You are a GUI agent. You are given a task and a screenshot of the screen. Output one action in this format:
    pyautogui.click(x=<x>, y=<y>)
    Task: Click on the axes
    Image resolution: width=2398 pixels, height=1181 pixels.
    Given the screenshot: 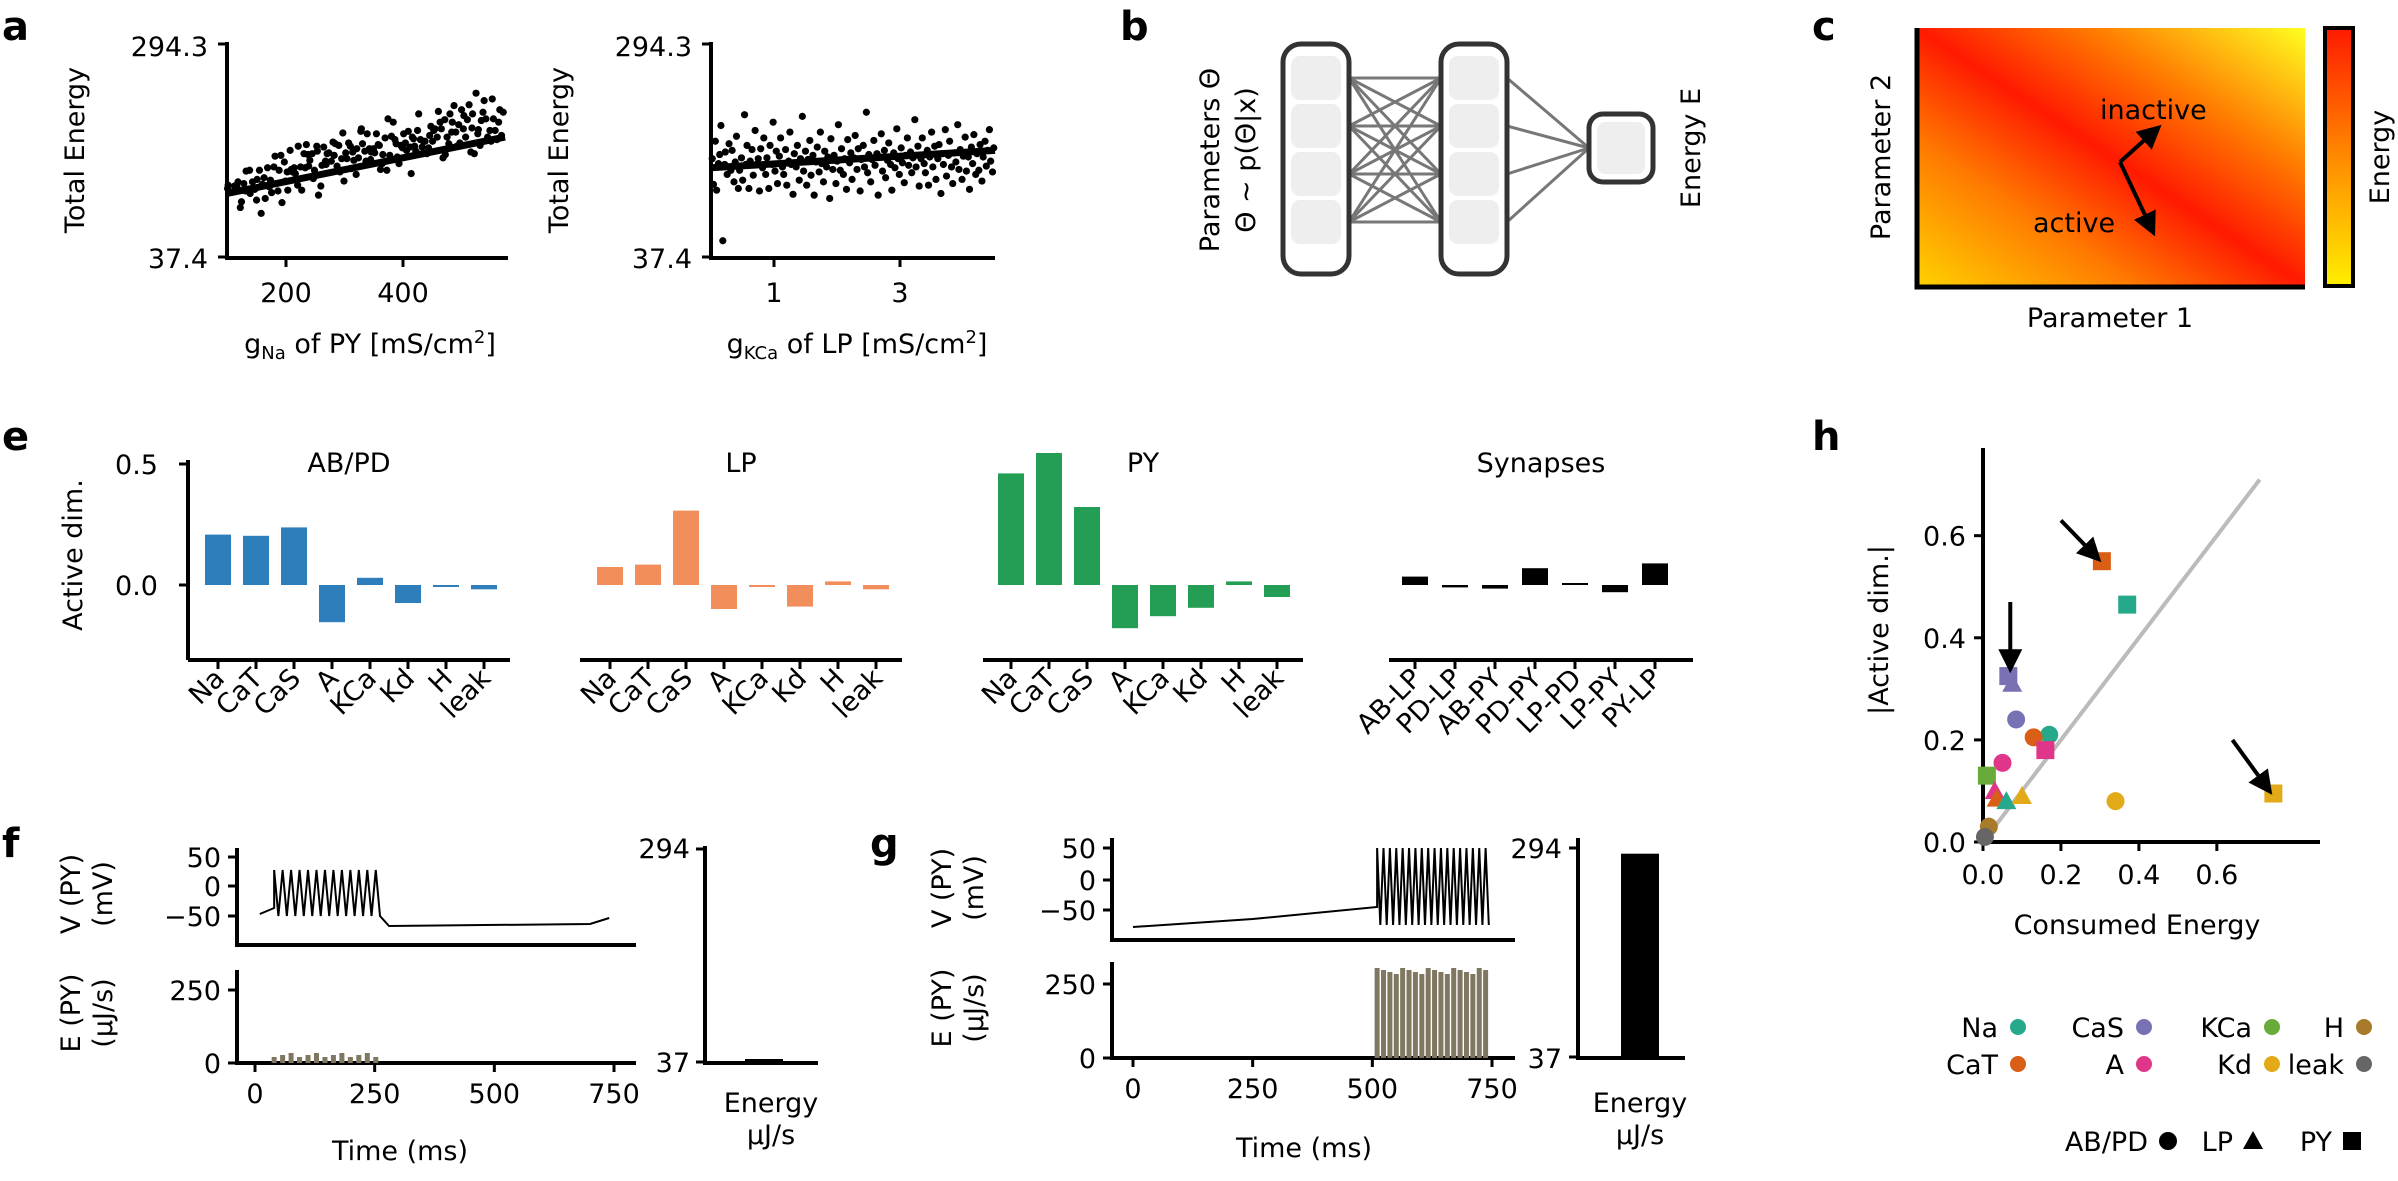 What is the action you would take?
    pyautogui.click(x=2150, y=646)
    